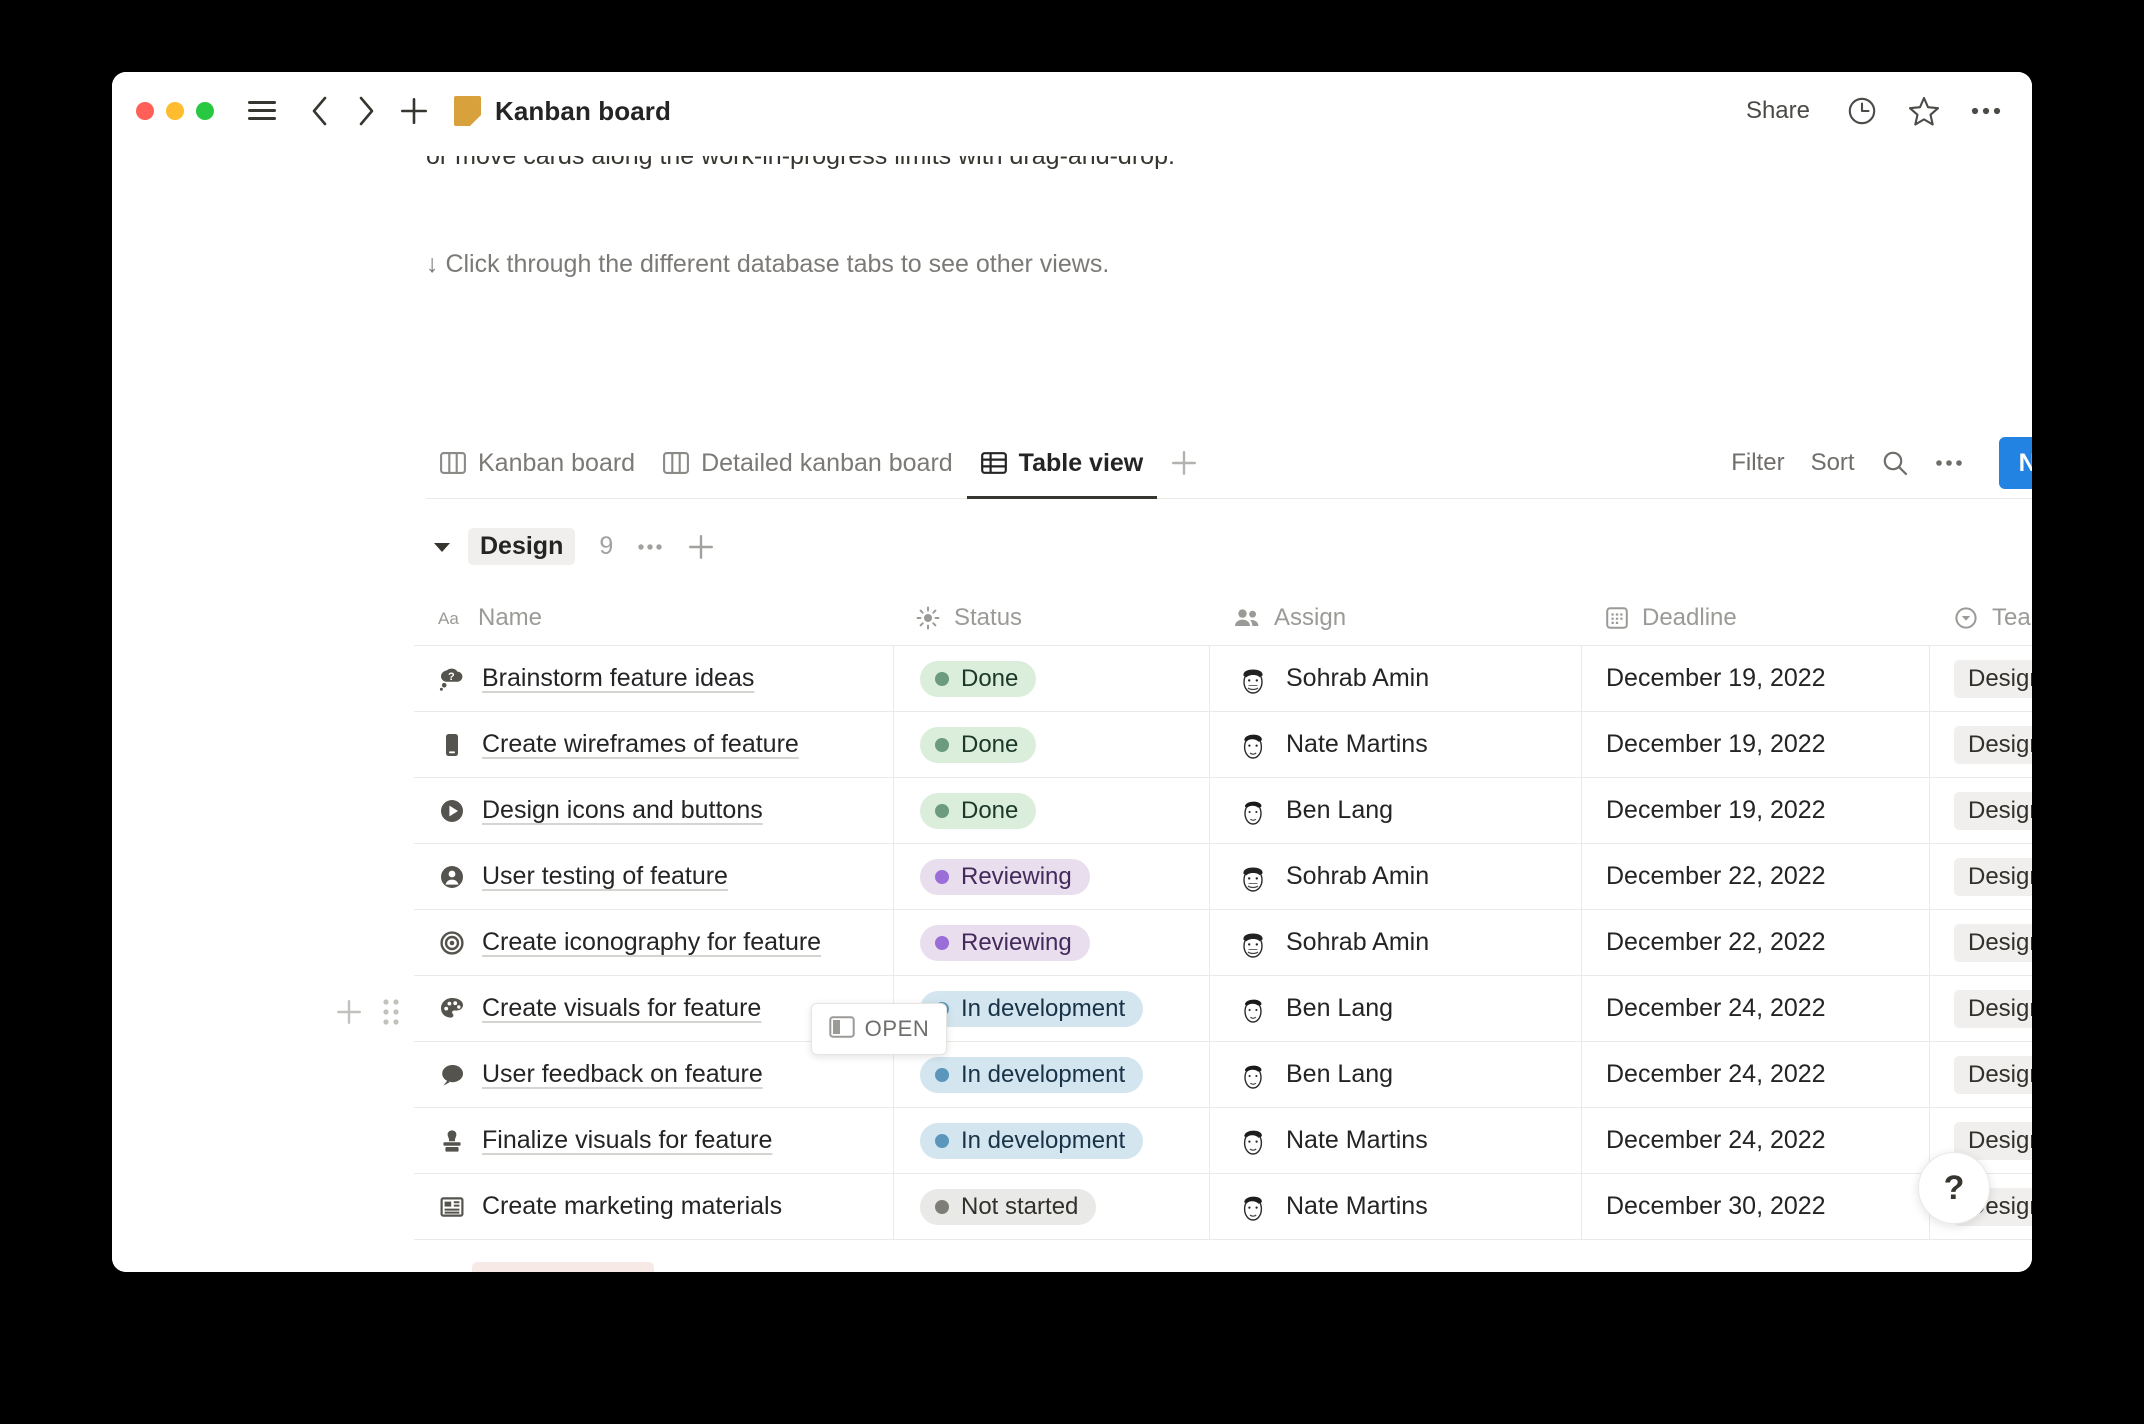  I want to click on tab-kanban-board: Kanban board, so click(537, 463).